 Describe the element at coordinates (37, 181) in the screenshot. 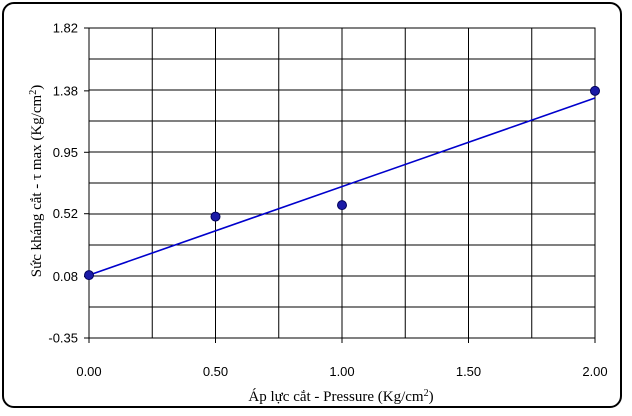

I see `y-axis-title: Sức kháng cắt - τ max (Kg/cm2)` at that location.